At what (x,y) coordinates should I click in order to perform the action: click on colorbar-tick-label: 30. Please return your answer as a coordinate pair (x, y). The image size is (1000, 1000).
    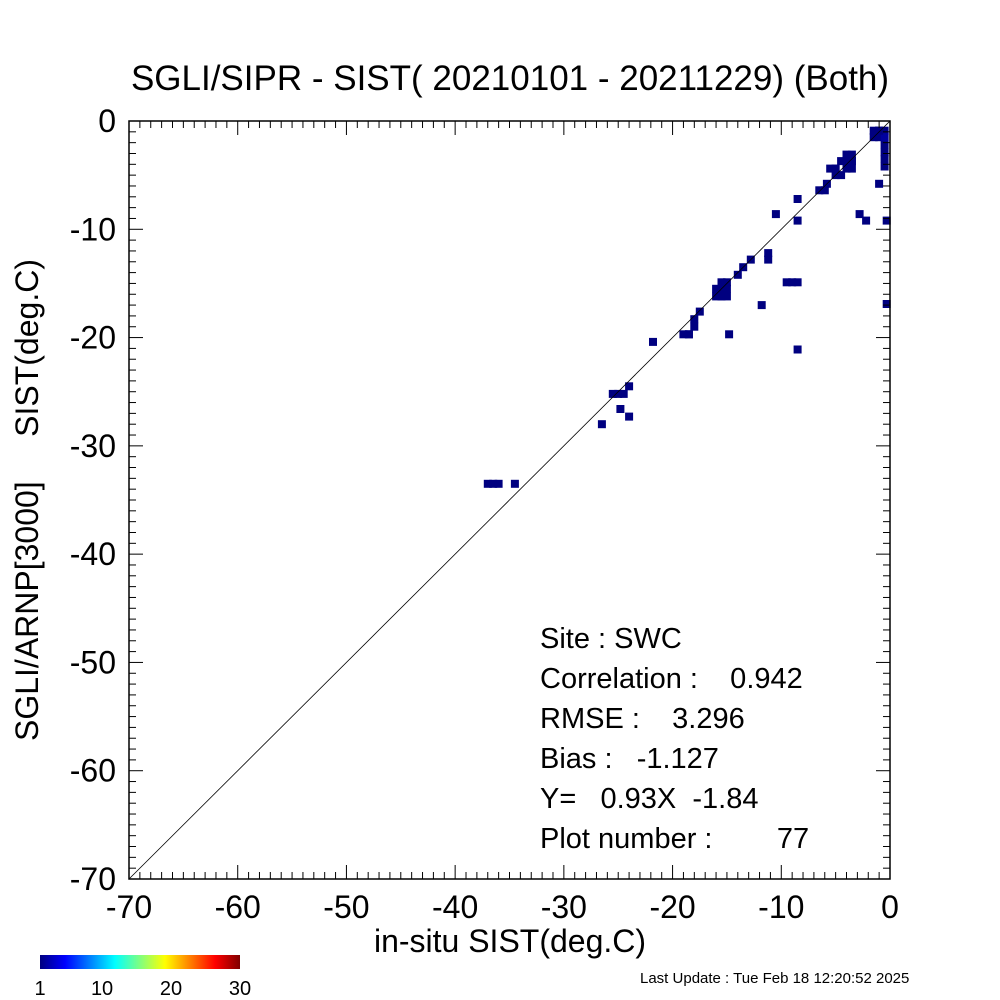
    Looking at the image, I should click on (240, 989).